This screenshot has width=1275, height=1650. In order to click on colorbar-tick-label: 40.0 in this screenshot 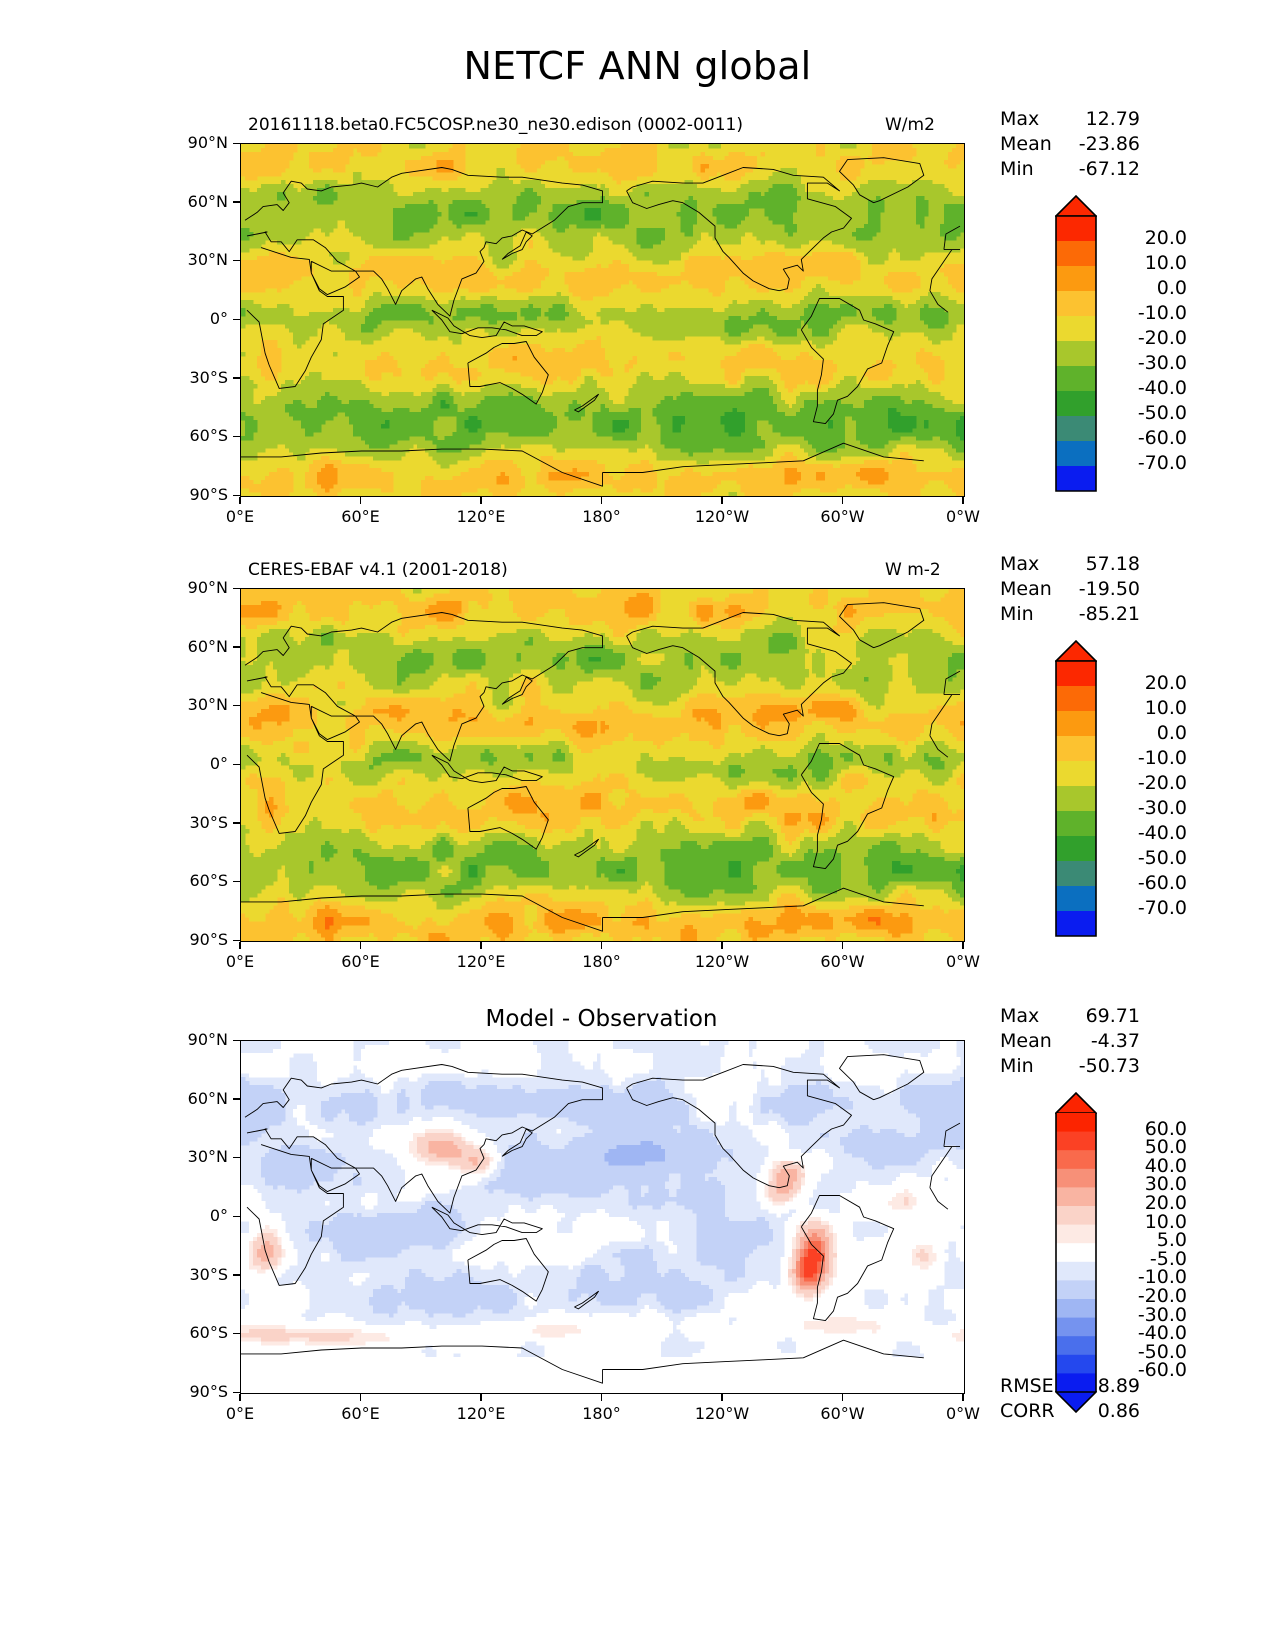, I will do `click(1165, 1165)`.